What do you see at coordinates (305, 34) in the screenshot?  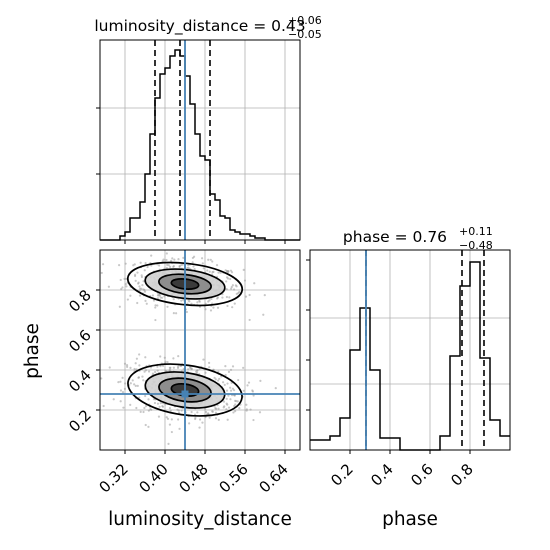 I see `ld-title-sub: −0.05` at bounding box center [305, 34].